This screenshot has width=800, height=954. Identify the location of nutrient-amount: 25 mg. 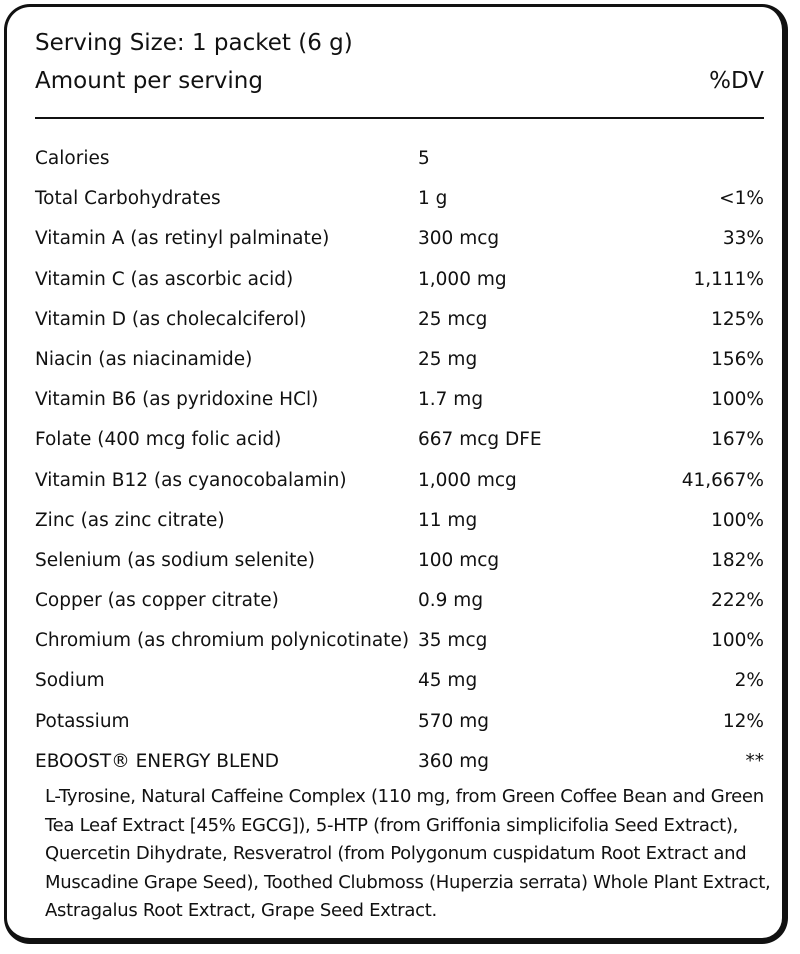
(448, 359).